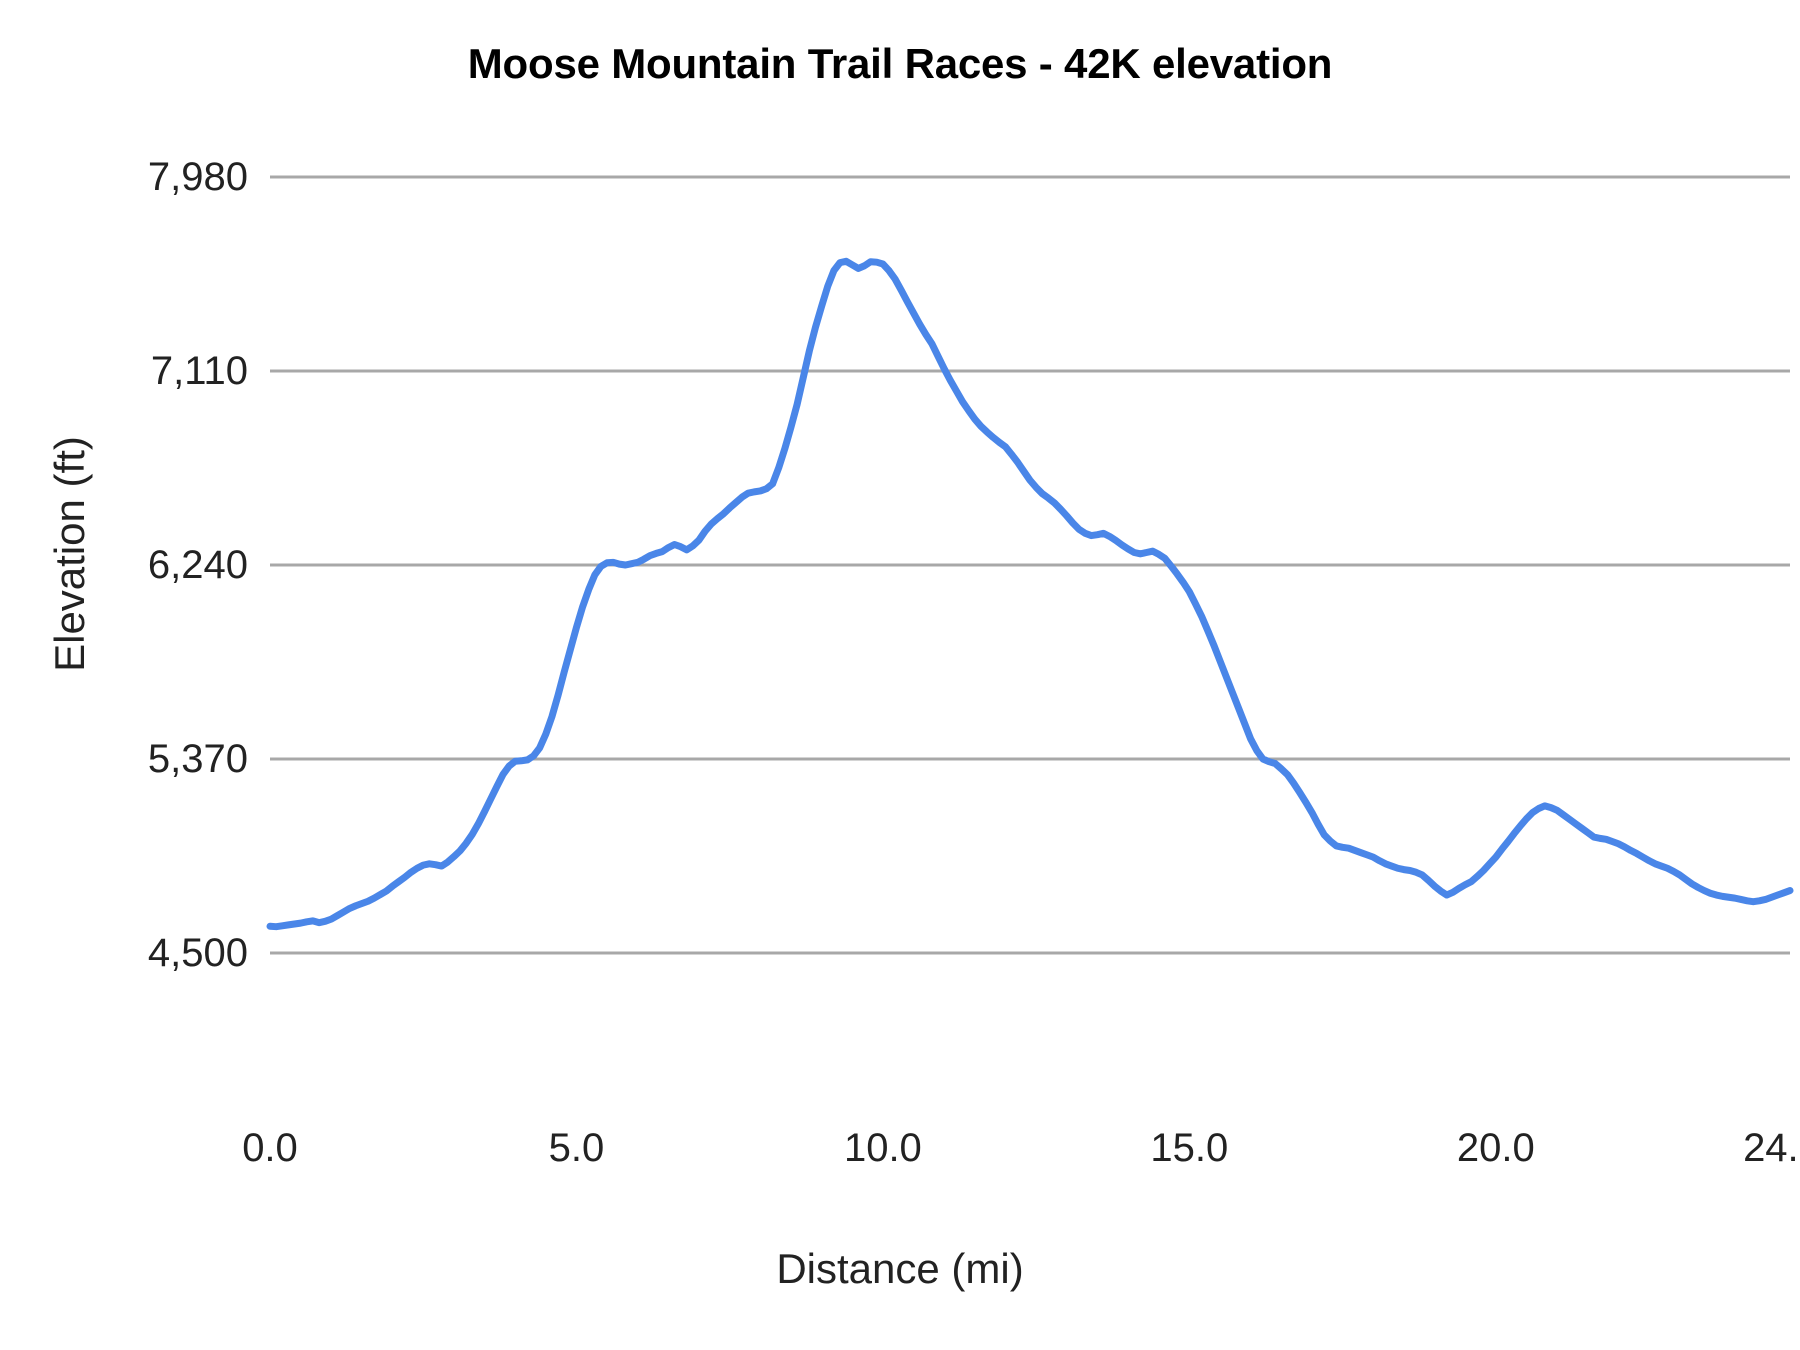 This screenshot has height=1350, width=1800. I want to click on x-axis-title: Distance (mi), so click(900, 1268).